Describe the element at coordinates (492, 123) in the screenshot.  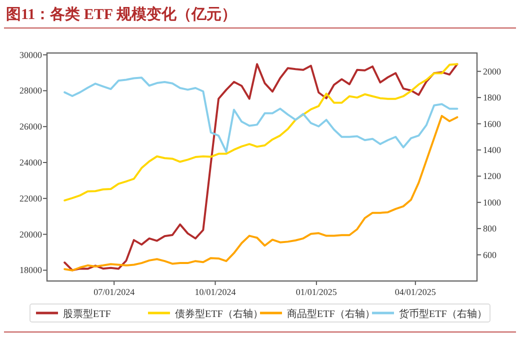
I see `y2-tick-label: 1600` at that location.